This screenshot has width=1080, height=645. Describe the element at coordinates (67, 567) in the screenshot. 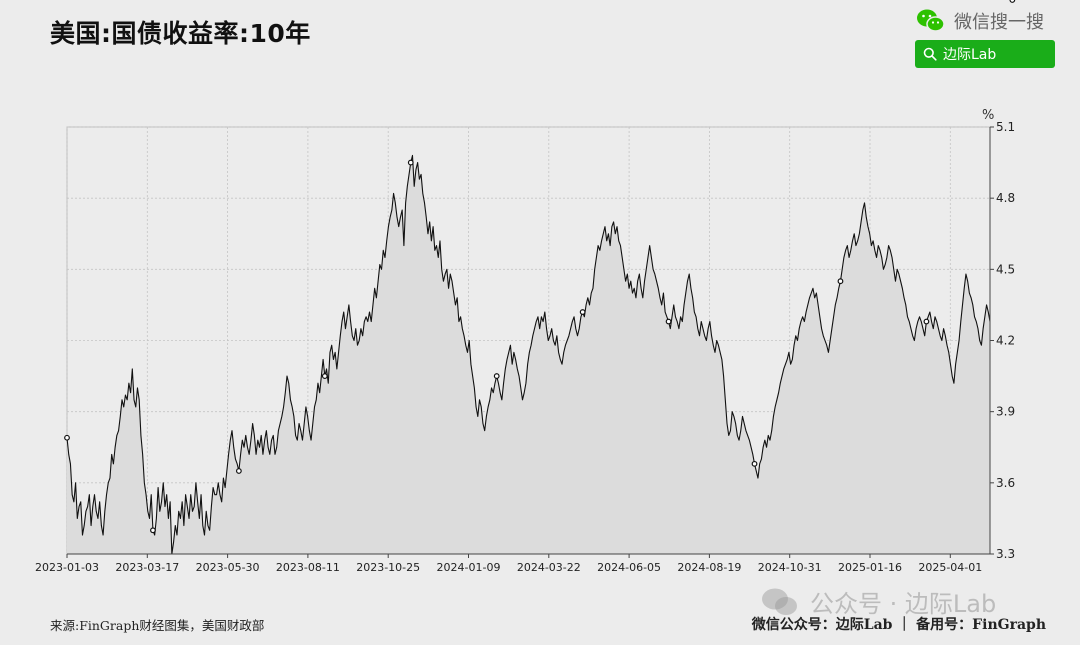

I see `x-tick-label: 2023-01-03` at that location.